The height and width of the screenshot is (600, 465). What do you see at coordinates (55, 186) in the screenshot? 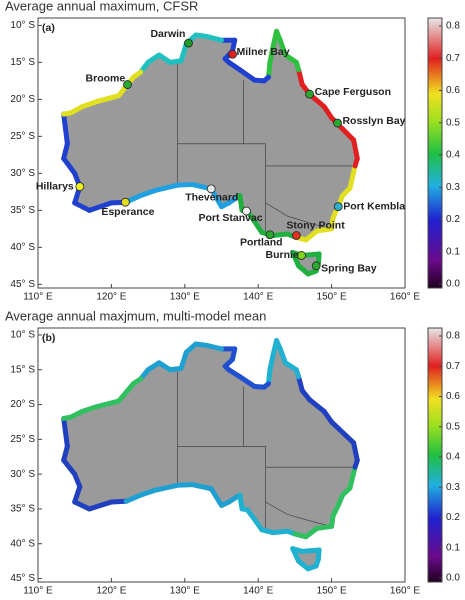
I see `station-label: Hillarys` at bounding box center [55, 186].